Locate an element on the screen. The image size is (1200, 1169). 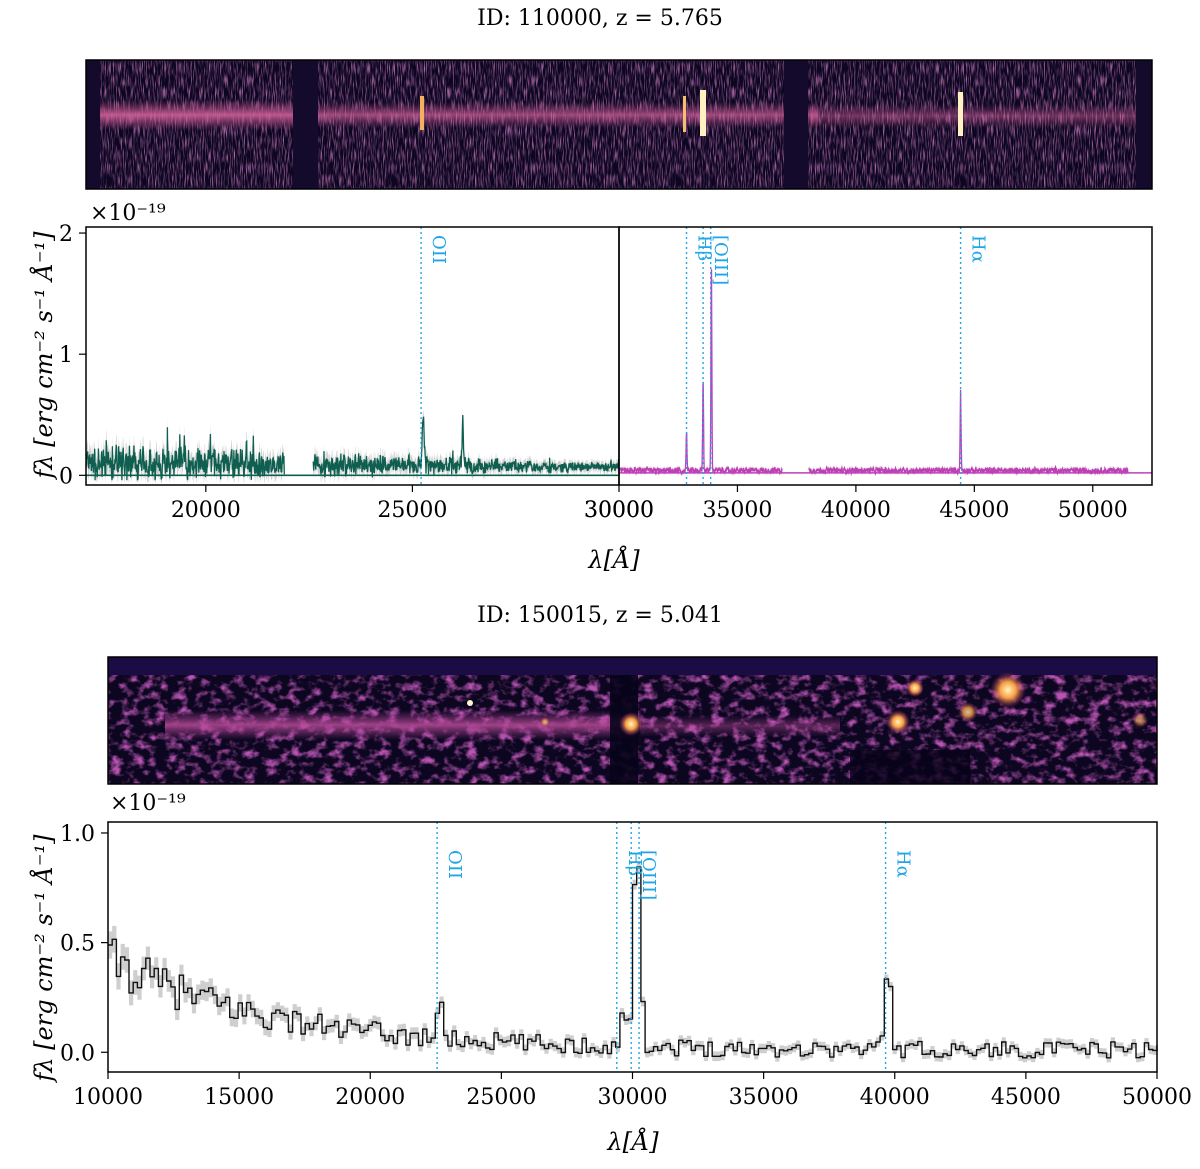
panel2-2d-spectrum is located at coordinates (632, 720).